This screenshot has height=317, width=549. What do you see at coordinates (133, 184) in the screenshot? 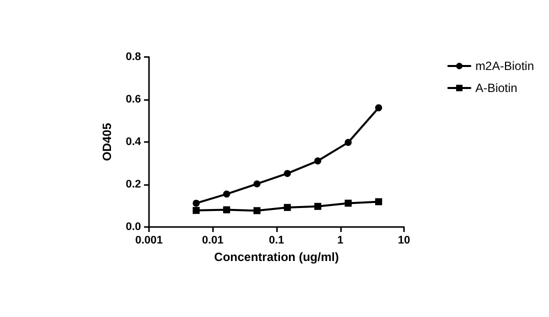
I see `y-tick-label: 0.2` at bounding box center [133, 184].